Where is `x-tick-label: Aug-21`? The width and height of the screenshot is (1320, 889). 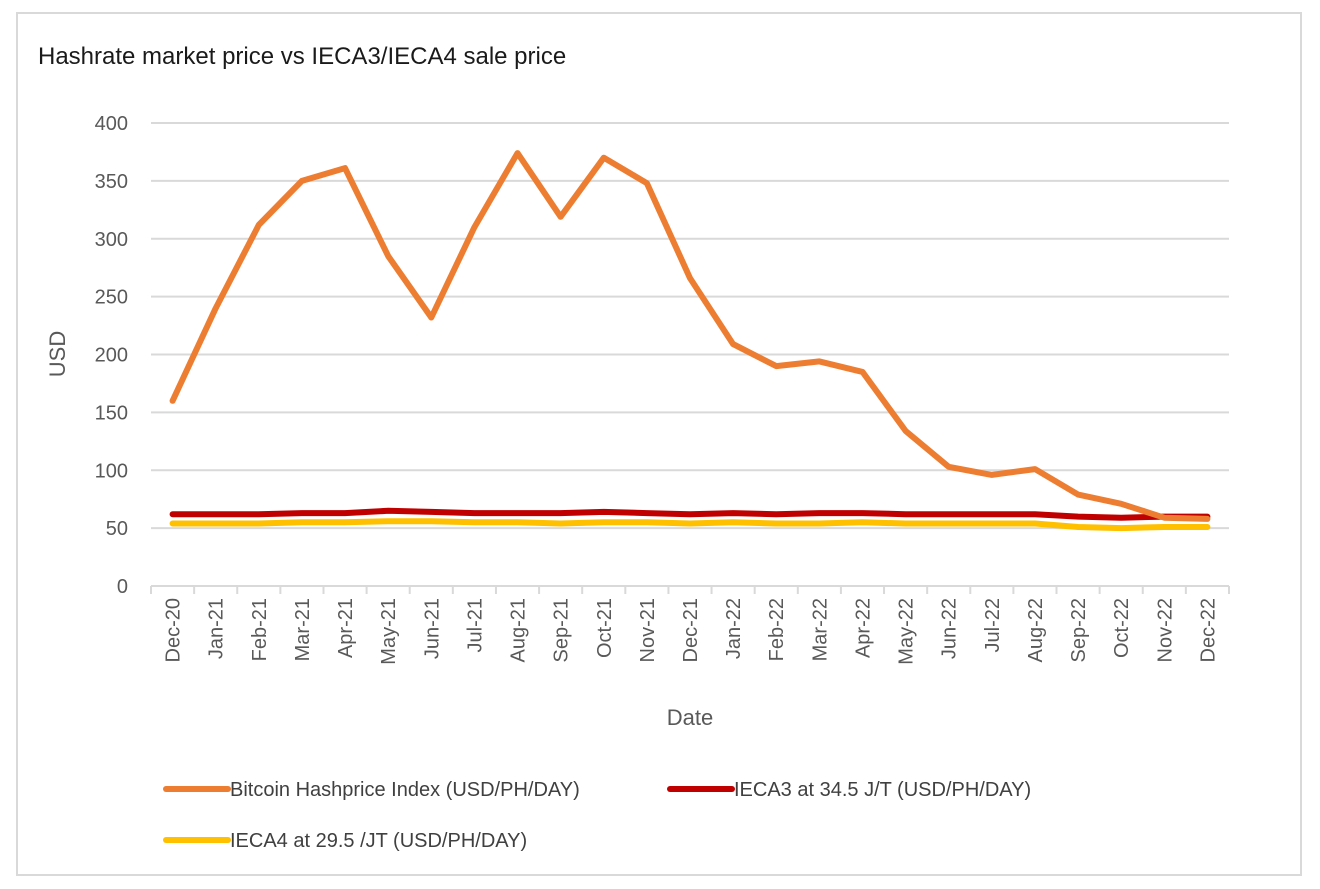
x-tick-label: Aug-21 is located at coordinates (519, 630).